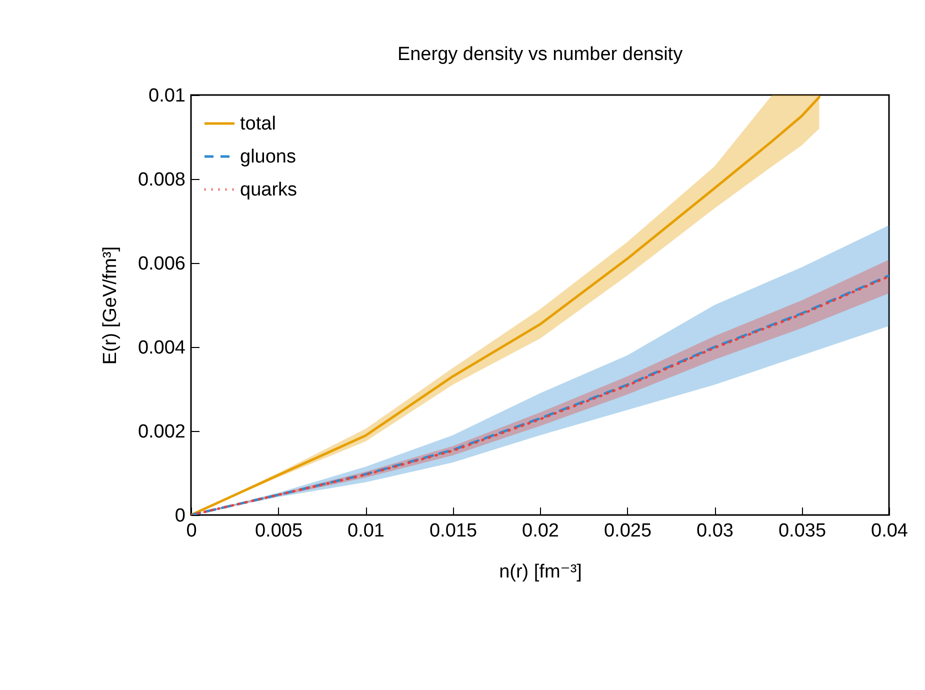 This screenshot has height=690, width=925. What do you see at coordinates (258, 124) in the screenshot?
I see `legend-label: total` at bounding box center [258, 124].